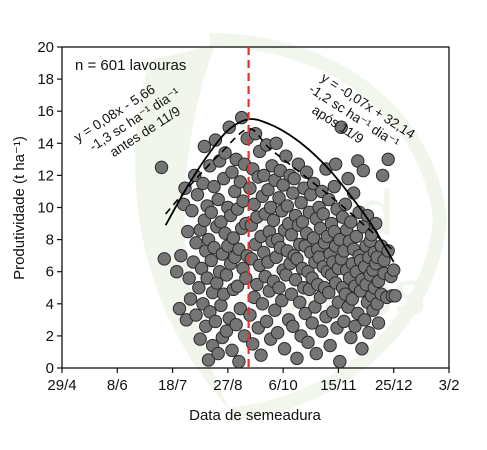  What do you see at coordinates (50, 272) in the screenshot?
I see `y-tick-label: 6` at bounding box center [50, 272].